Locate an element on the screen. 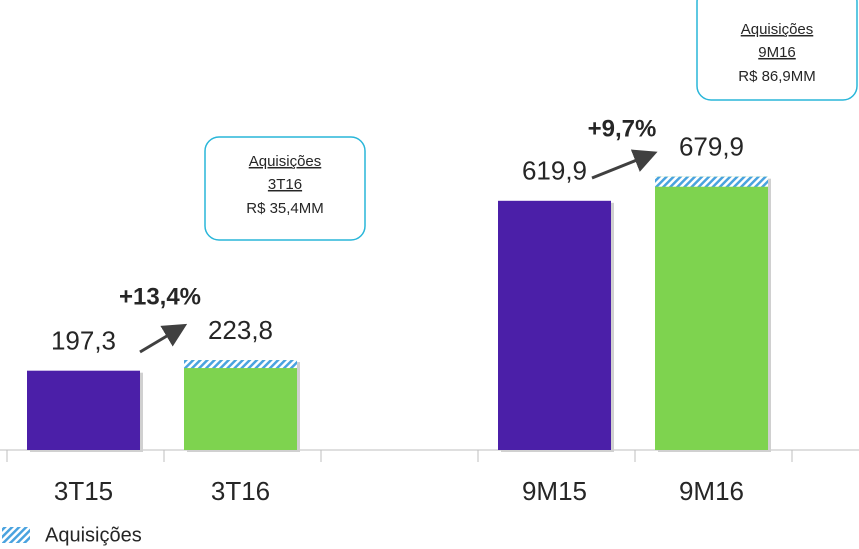 The image size is (859, 549). value-label: 679,9 is located at coordinates (711, 147).